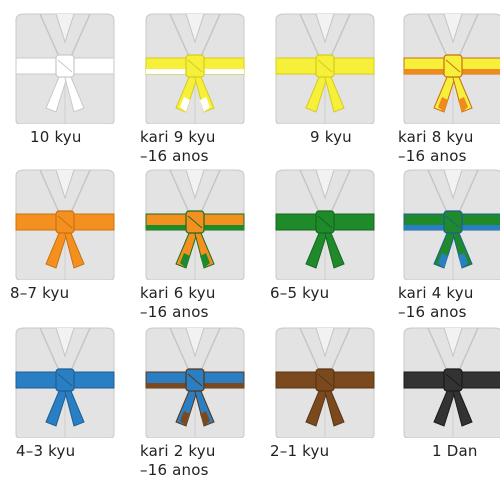  What do you see at coordinates (56, 137) in the screenshot?
I see `belt-rank: 10 kyu` at bounding box center [56, 137].